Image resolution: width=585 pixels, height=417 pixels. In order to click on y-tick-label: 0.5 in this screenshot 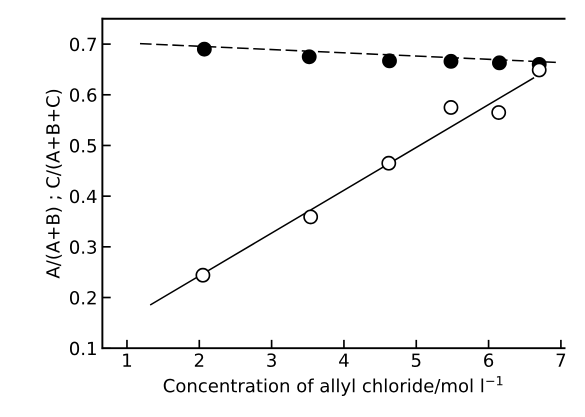, I will do `click(83, 145)`.